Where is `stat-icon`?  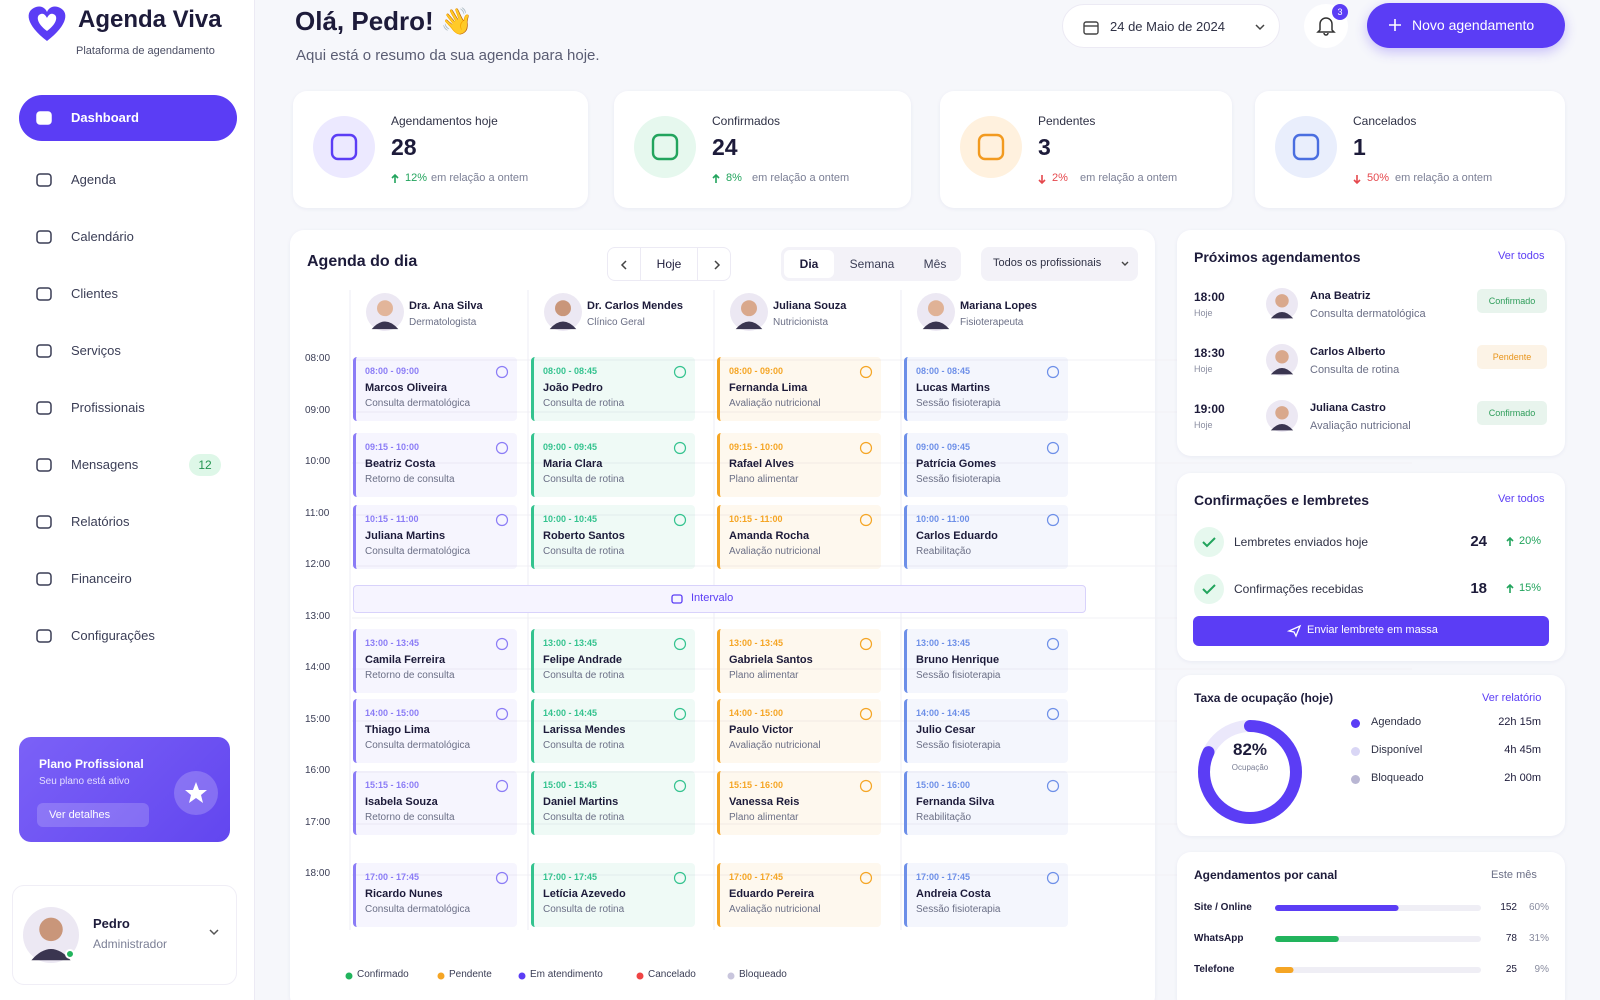
stat-icon is located at coordinates (665, 147).